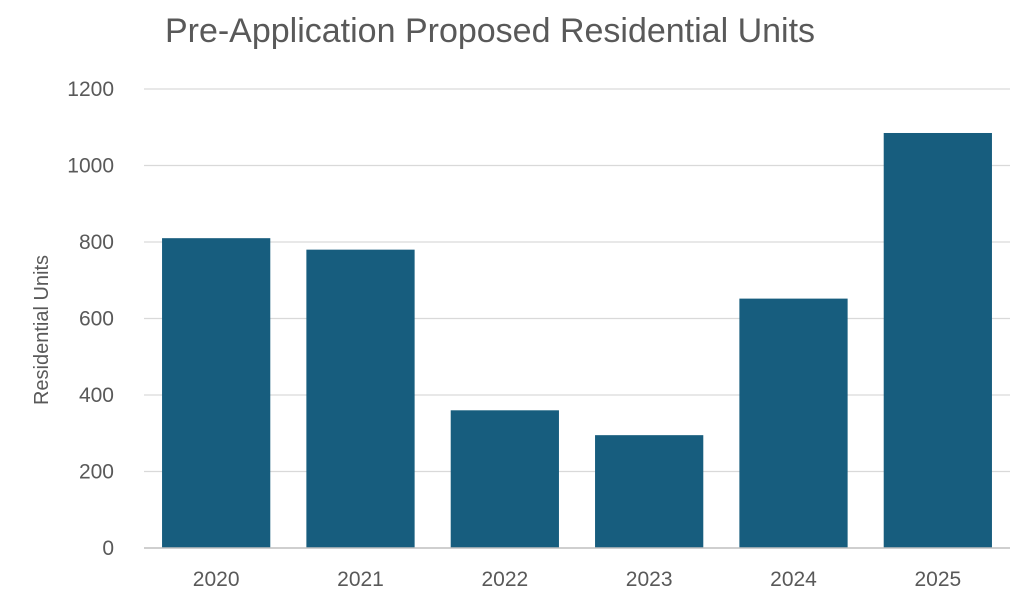  I want to click on y-axis-ticks: 0 200 400 600 800 1000 1200, so click(90, 319).